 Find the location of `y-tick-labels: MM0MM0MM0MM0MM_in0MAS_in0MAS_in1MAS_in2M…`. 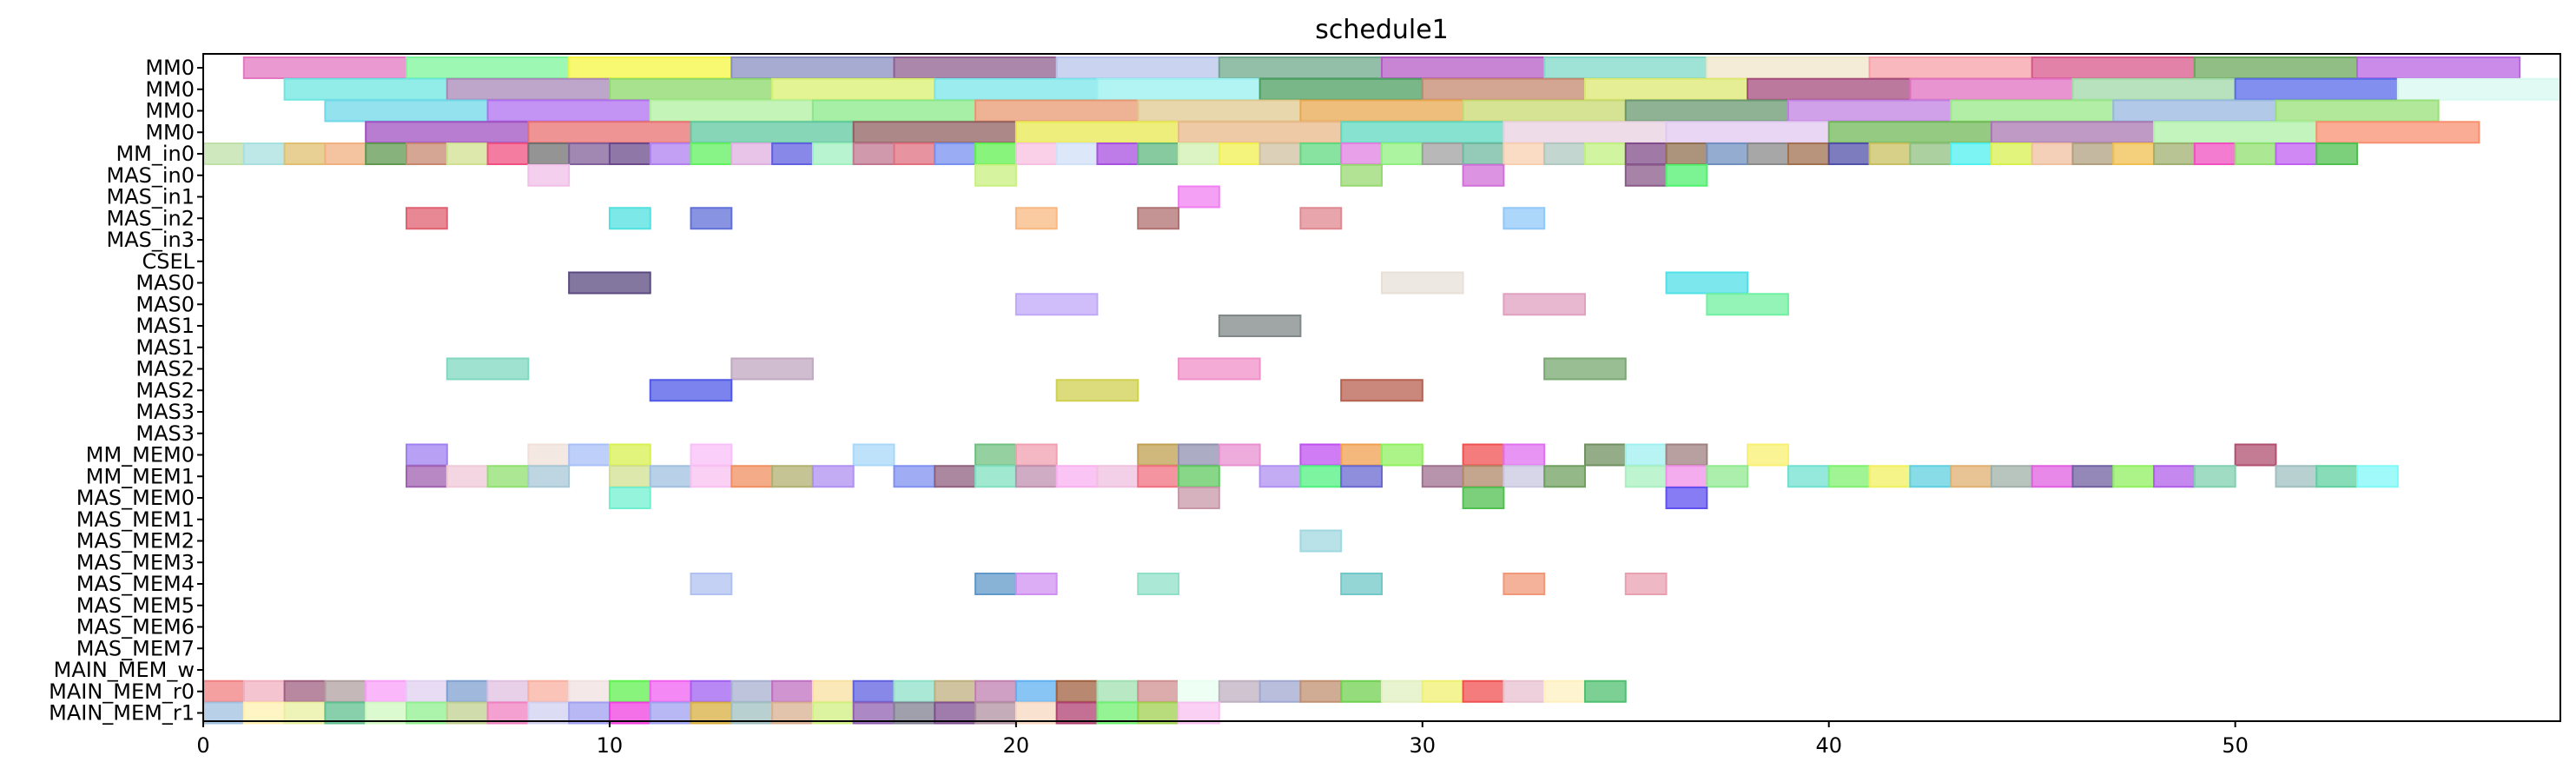

y-tick-labels: MM0MM0MM0MM0MM_in0MAS_in0MAS_in1MAS_in2M… is located at coordinates (126, 391).